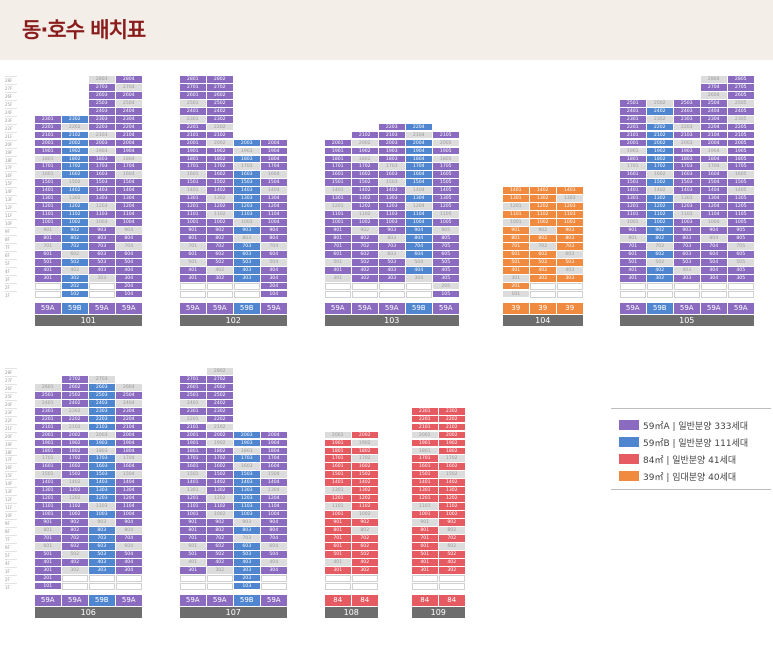 This screenshot has width=773, height=651. What do you see at coordinates (129, 183) in the screenshot?
I see `unit-cell: 1504` at bounding box center [129, 183].